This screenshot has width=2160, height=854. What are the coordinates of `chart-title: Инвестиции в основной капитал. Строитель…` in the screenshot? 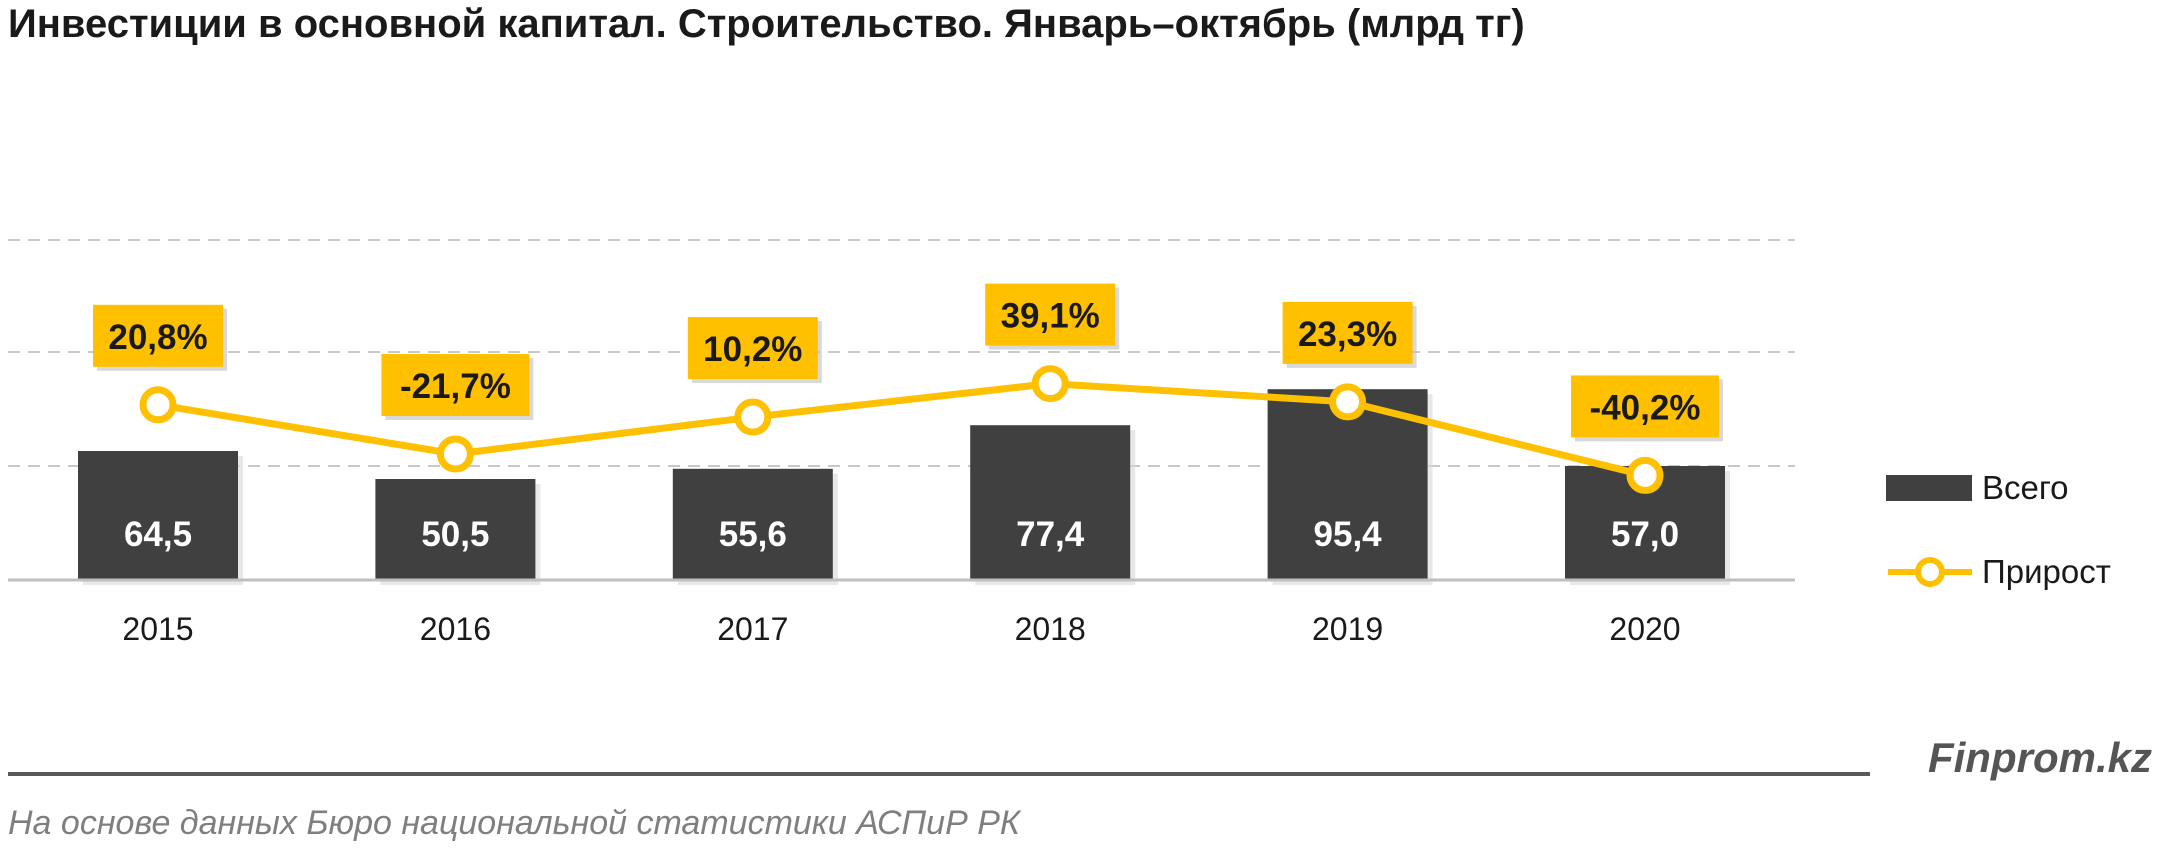 It's located at (766, 24).